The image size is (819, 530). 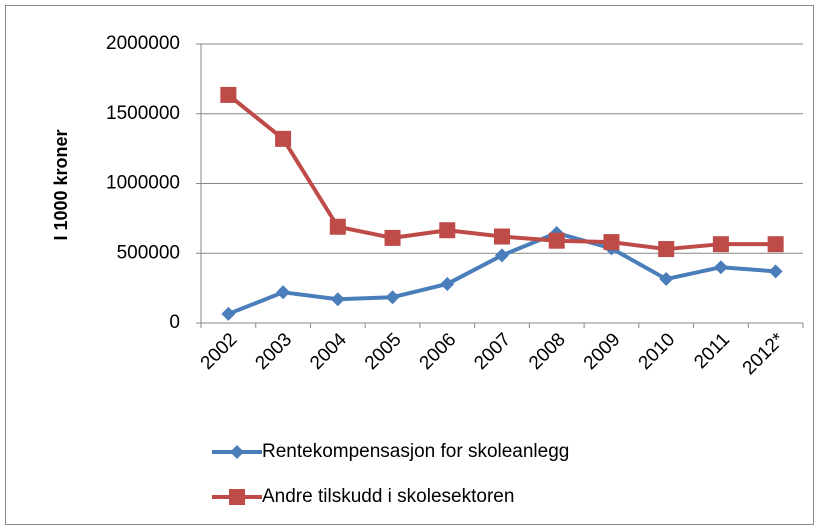 What do you see at coordinates (174, 322) in the screenshot?
I see `y-tick-label: 0` at bounding box center [174, 322].